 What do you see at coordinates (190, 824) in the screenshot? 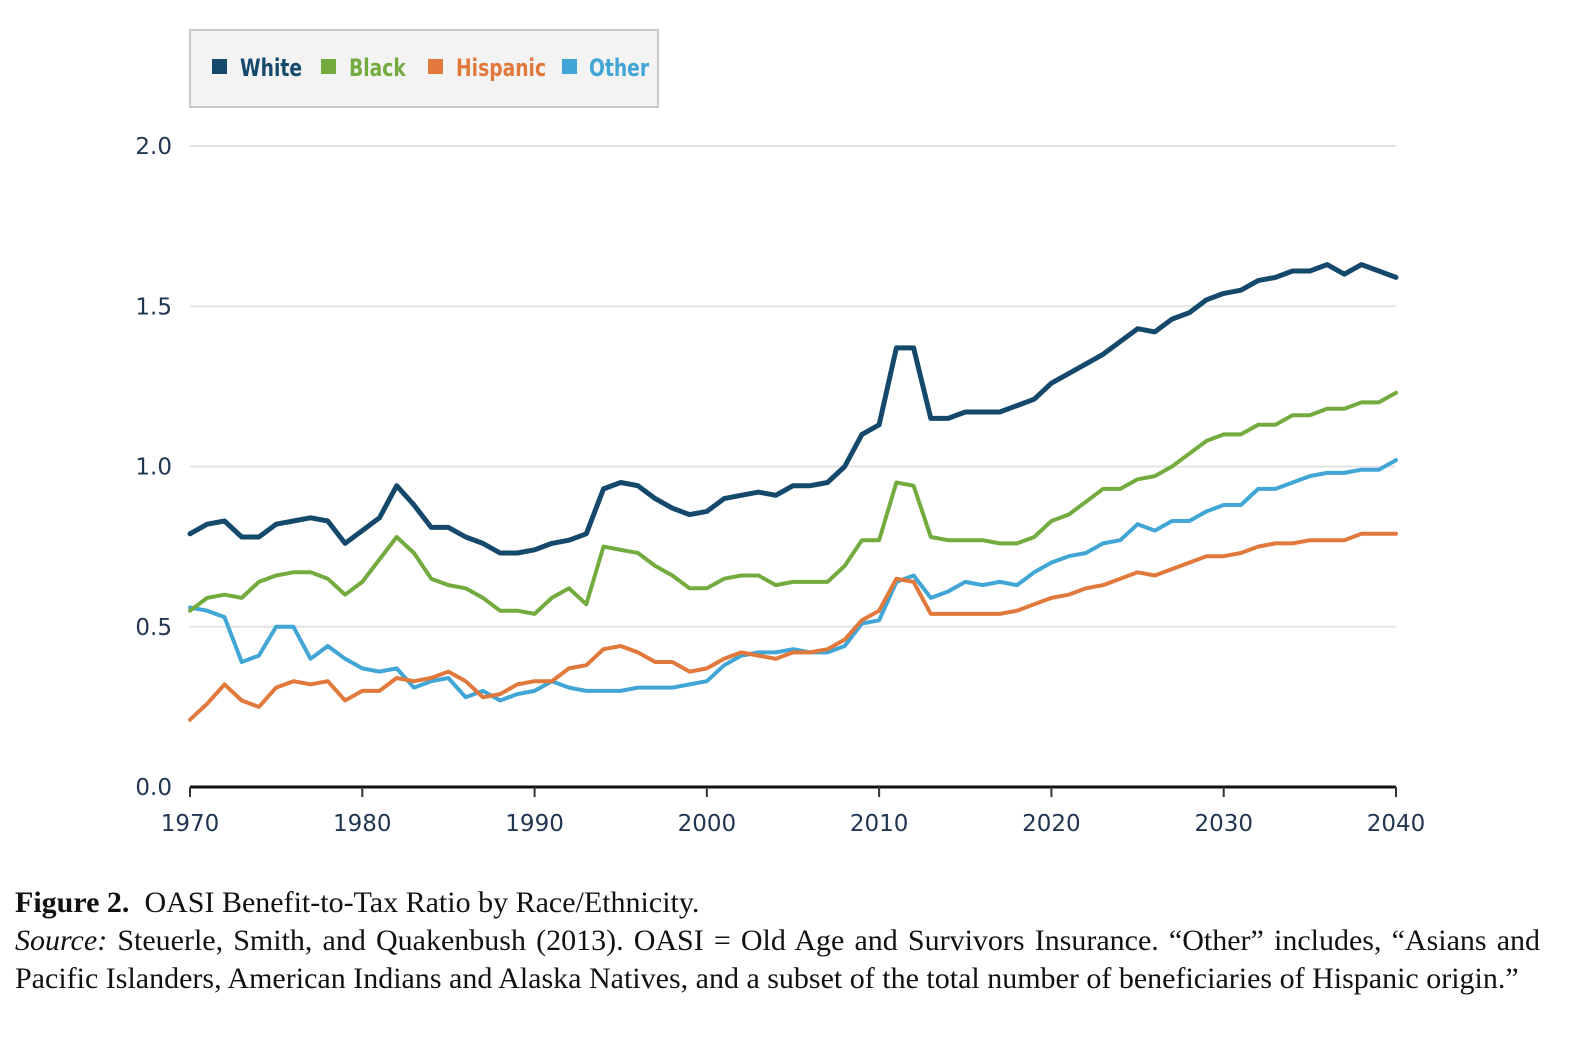
I see `x-tick-label: 1970` at bounding box center [190, 824].